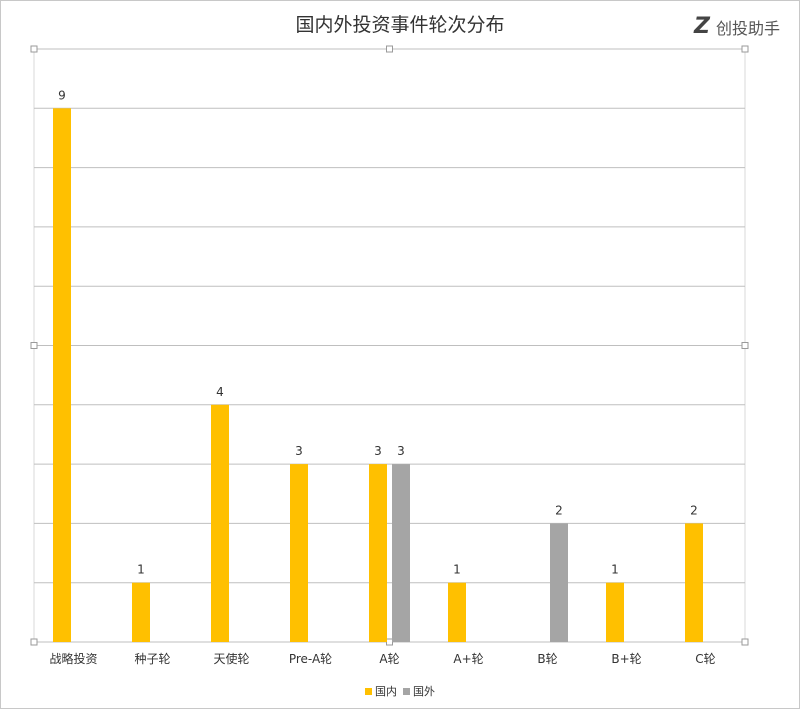 The height and width of the screenshot is (709, 800). I want to click on brand-watermark: Z 创投助手, so click(737, 26).